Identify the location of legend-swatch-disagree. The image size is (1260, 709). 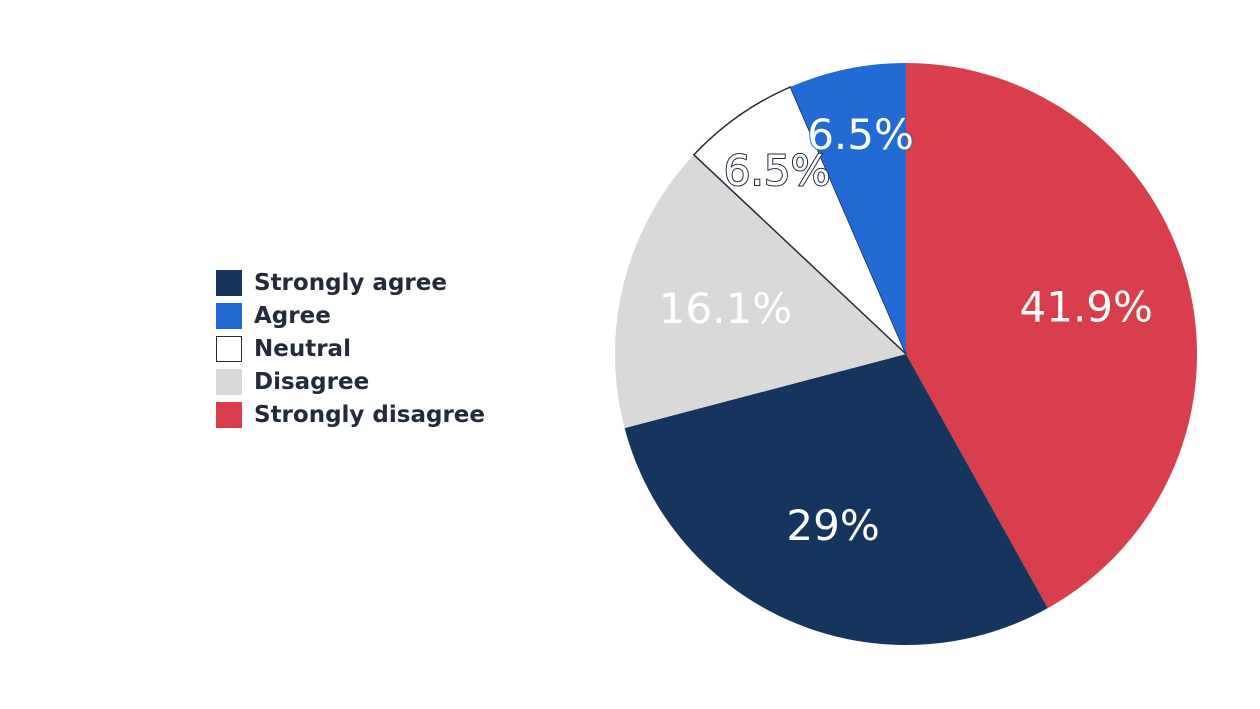
(229, 381).